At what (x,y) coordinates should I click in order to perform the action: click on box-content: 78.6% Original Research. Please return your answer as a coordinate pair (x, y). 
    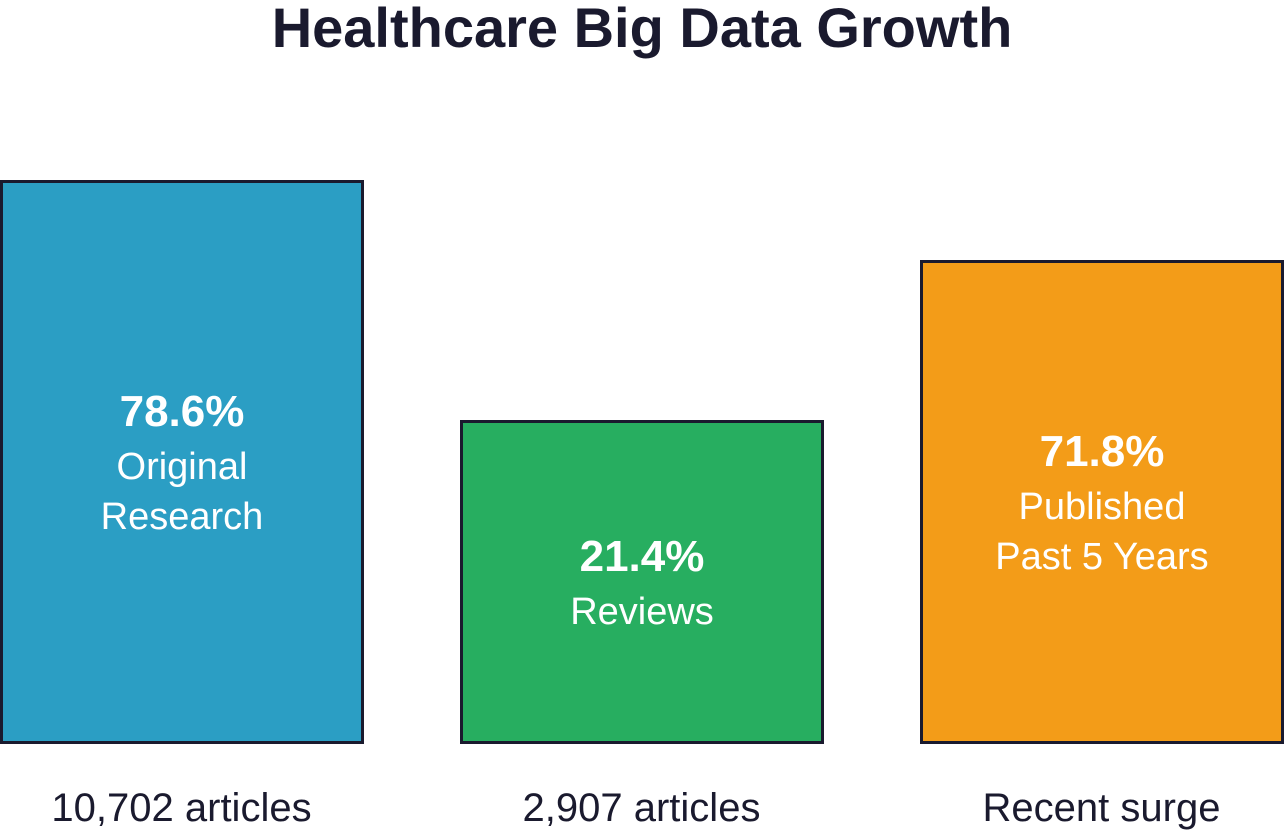
    Looking at the image, I should click on (182, 462).